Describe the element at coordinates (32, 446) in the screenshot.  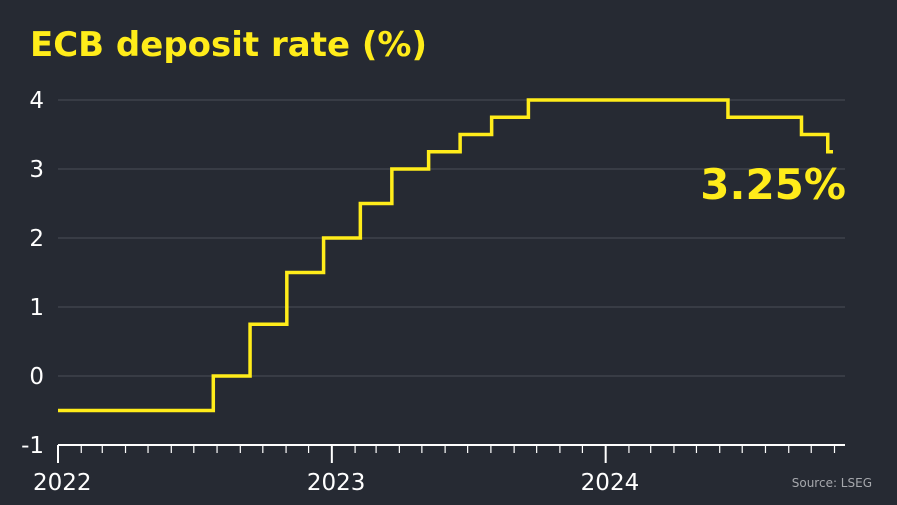
I see `y-tick-label: -1` at that location.